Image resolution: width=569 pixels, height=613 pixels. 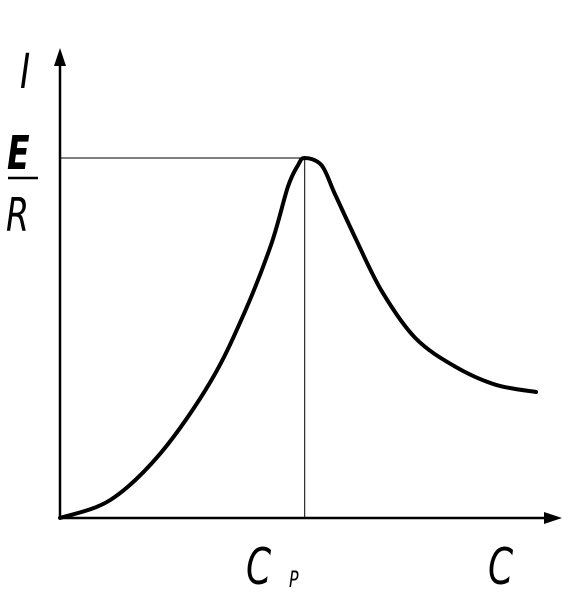 I want to click on y-axis-label-current: I, so click(x=25, y=72).